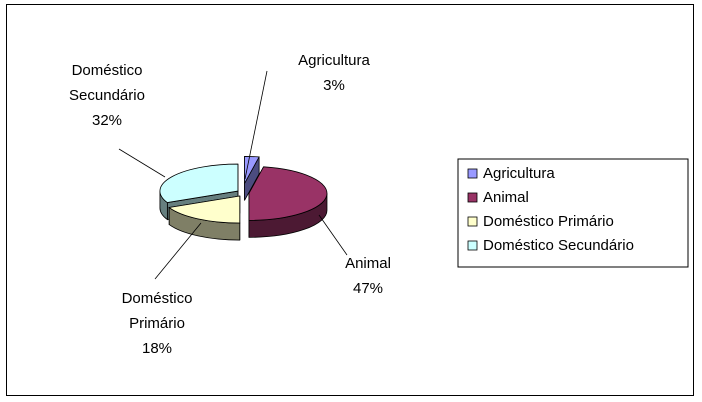 The height and width of the screenshot is (402, 702). Describe the element at coordinates (519, 173) in the screenshot. I see `legend-label-agricultura: Agricultura` at that location.